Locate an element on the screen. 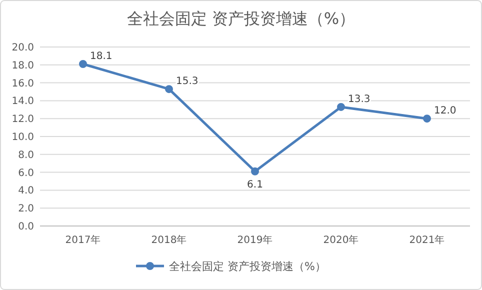  y-tick-label: 0.0 is located at coordinates (26, 227).